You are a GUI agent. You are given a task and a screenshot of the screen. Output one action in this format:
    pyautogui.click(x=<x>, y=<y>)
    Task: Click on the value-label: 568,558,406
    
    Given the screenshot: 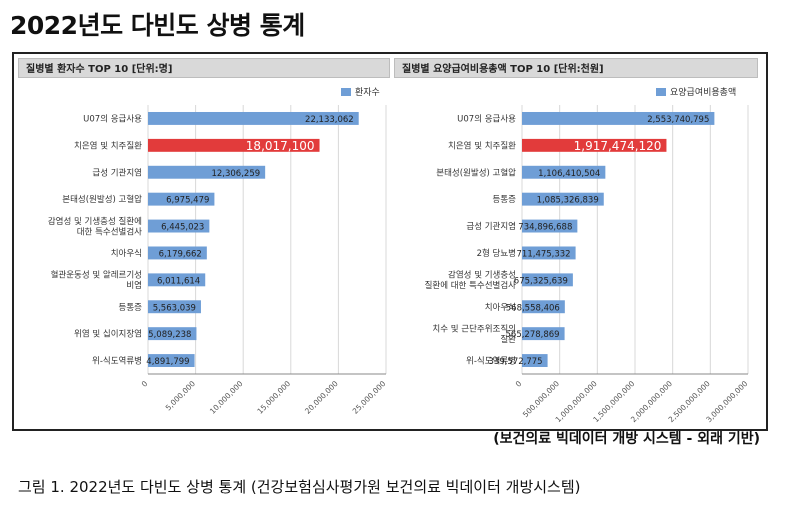 What is the action you would take?
    pyautogui.click(x=533, y=308)
    